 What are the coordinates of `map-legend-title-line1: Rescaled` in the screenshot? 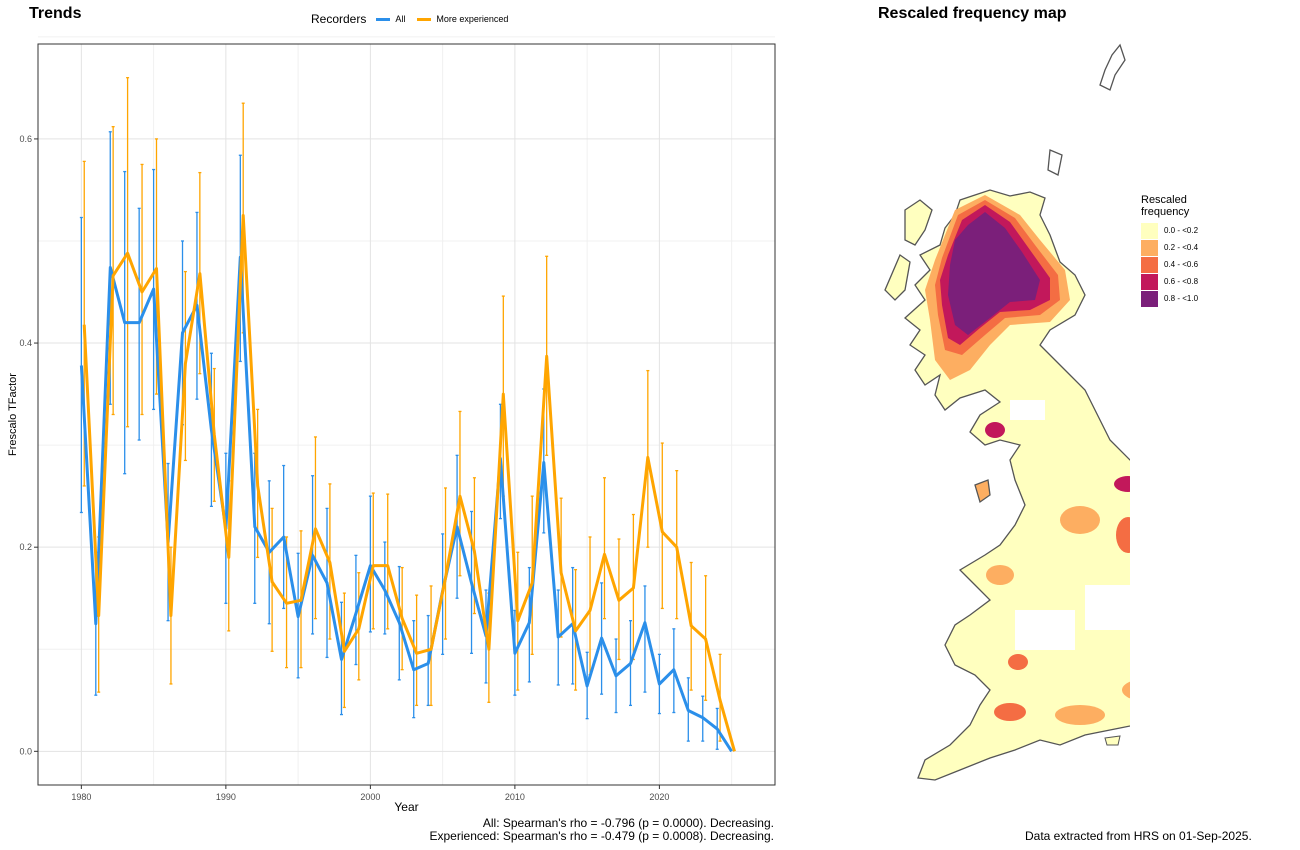 It's located at (1164, 200).